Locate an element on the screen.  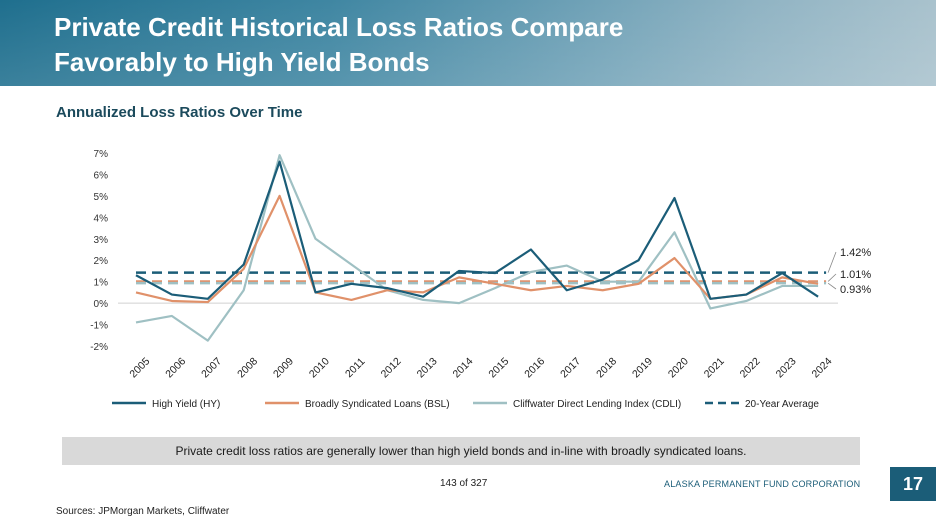
y-tick-label: 2% is located at coordinates (101, 261).